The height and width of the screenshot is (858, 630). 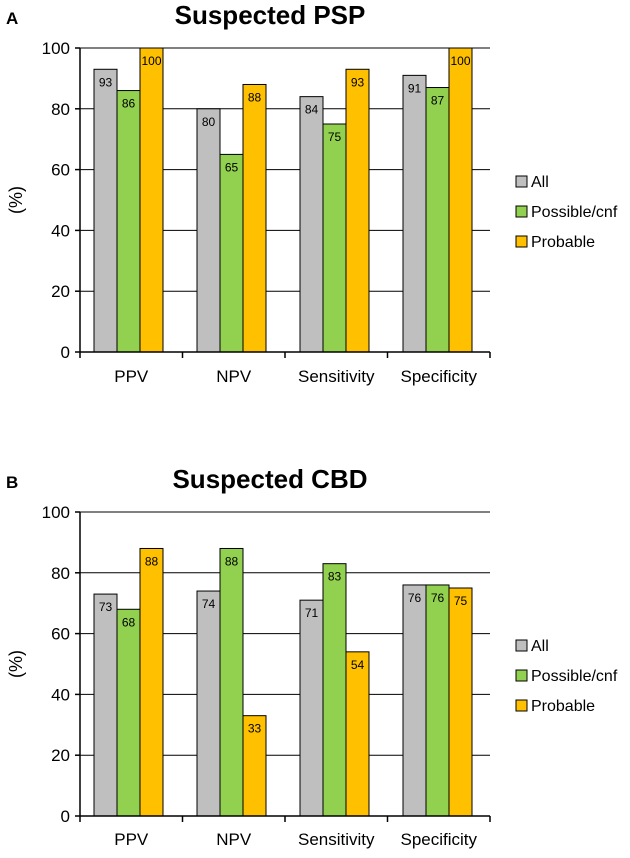 What do you see at coordinates (106, 607) in the screenshot?
I see `data-label: 73` at bounding box center [106, 607].